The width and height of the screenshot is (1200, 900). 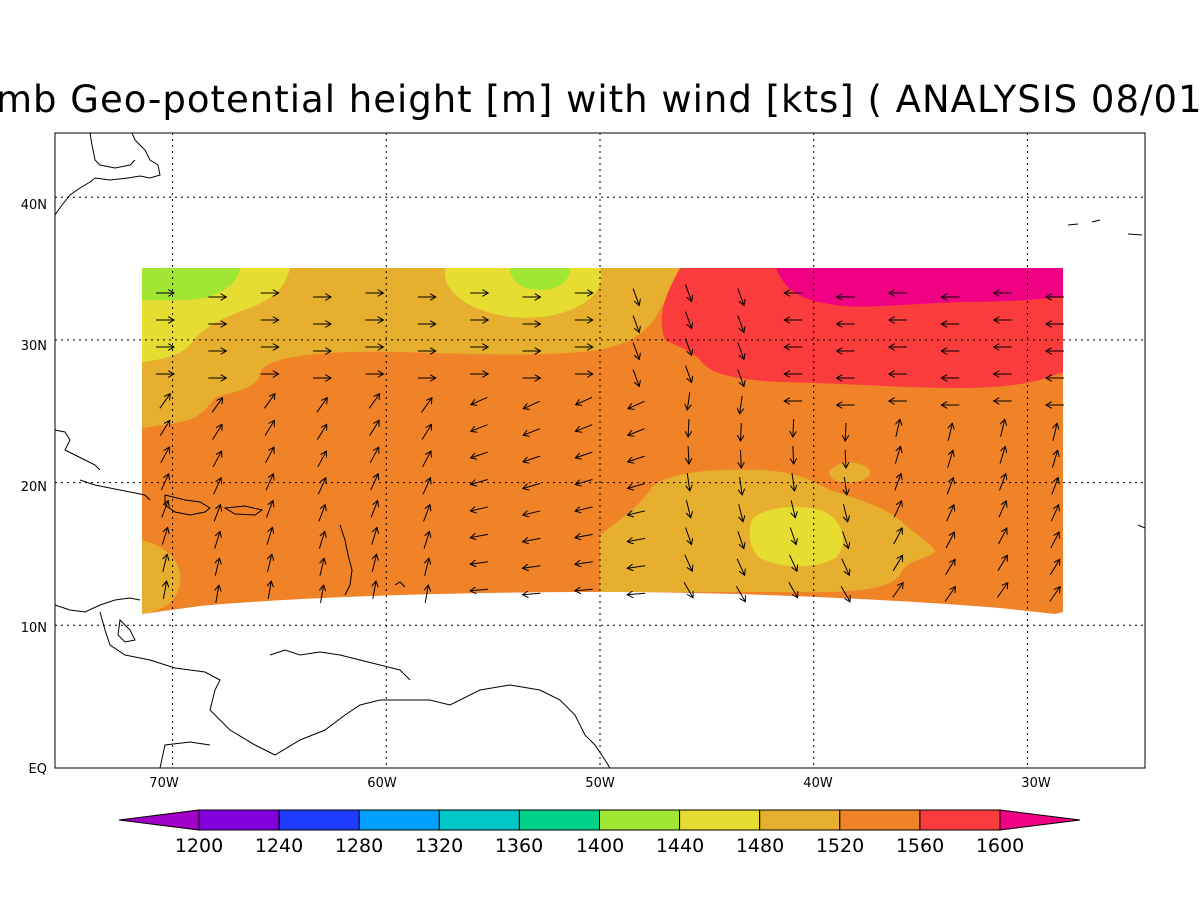 What do you see at coordinates (680, 846) in the screenshot?
I see `colorbar-label: 1440` at bounding box center [680, 846].